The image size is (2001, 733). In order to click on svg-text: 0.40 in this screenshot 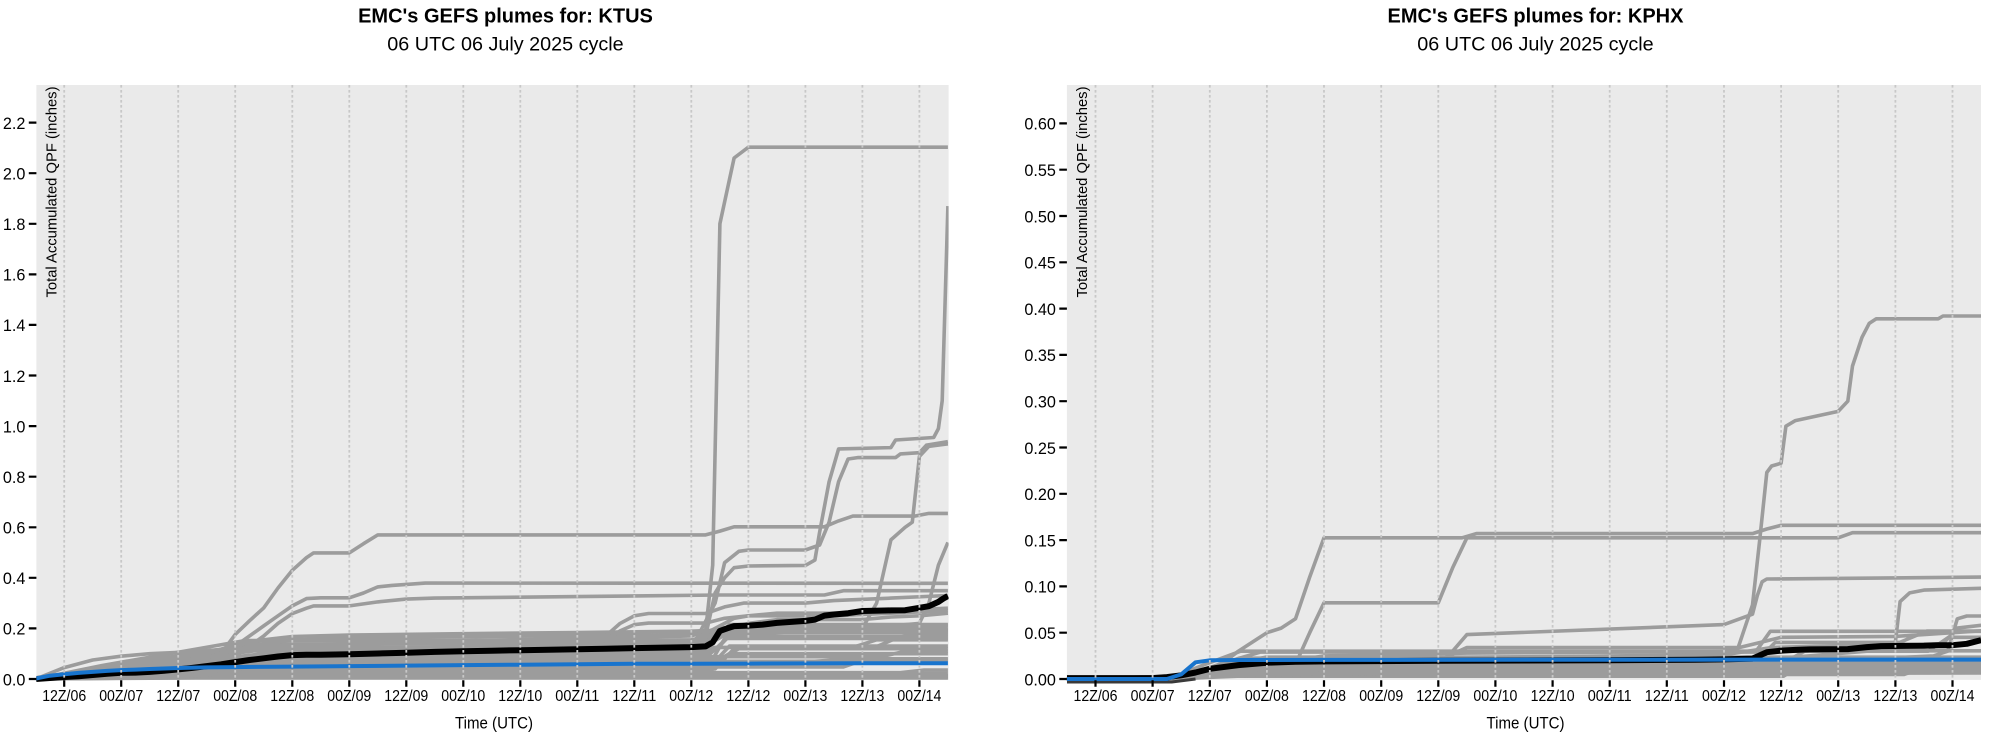, I will do `click(1040, 310)`.